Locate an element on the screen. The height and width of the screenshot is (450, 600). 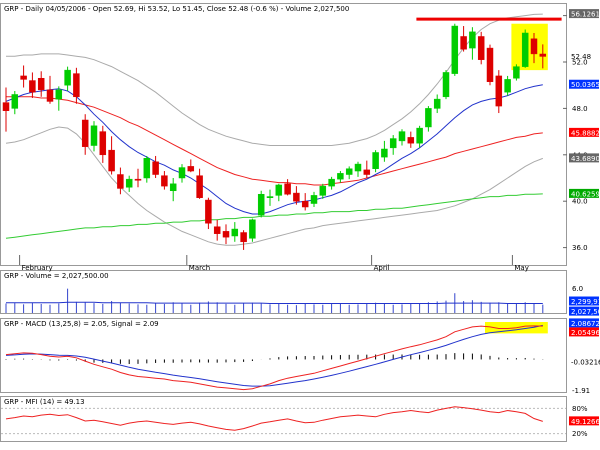
macd-line is located at coordinates (274, 358).